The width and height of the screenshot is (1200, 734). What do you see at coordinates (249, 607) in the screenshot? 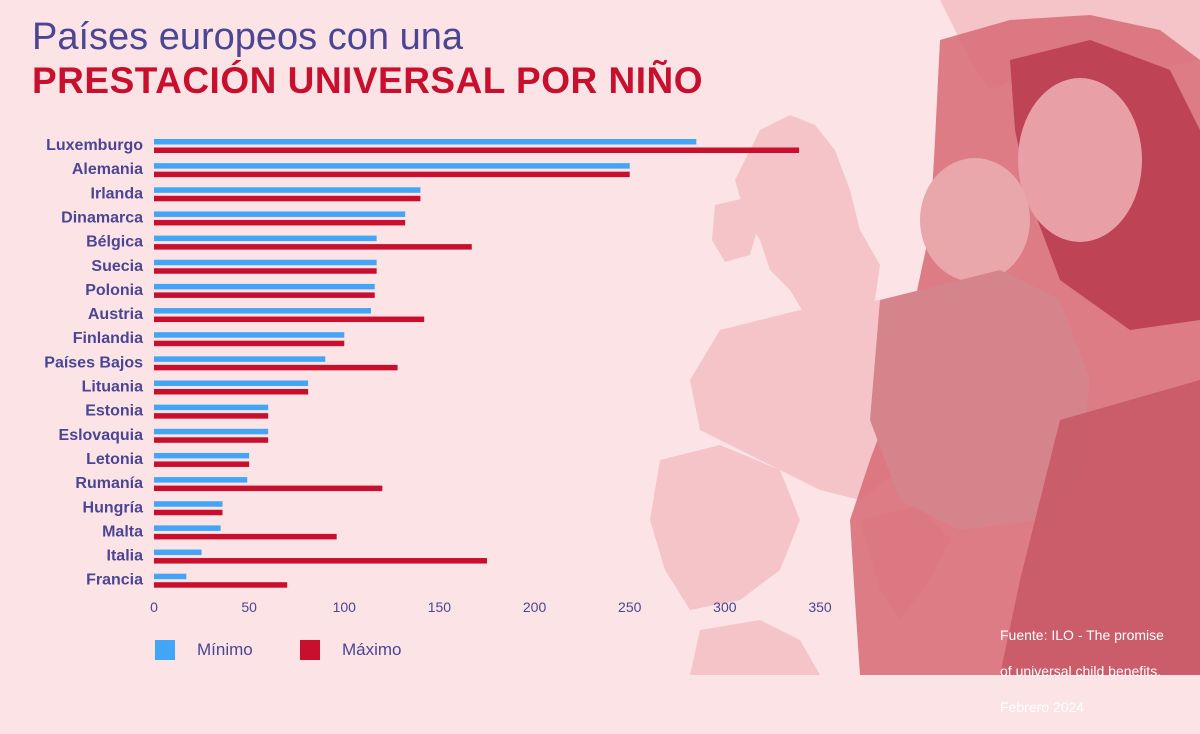
I see `x-tick-label-50: 50` at bounding box center [249, 607].